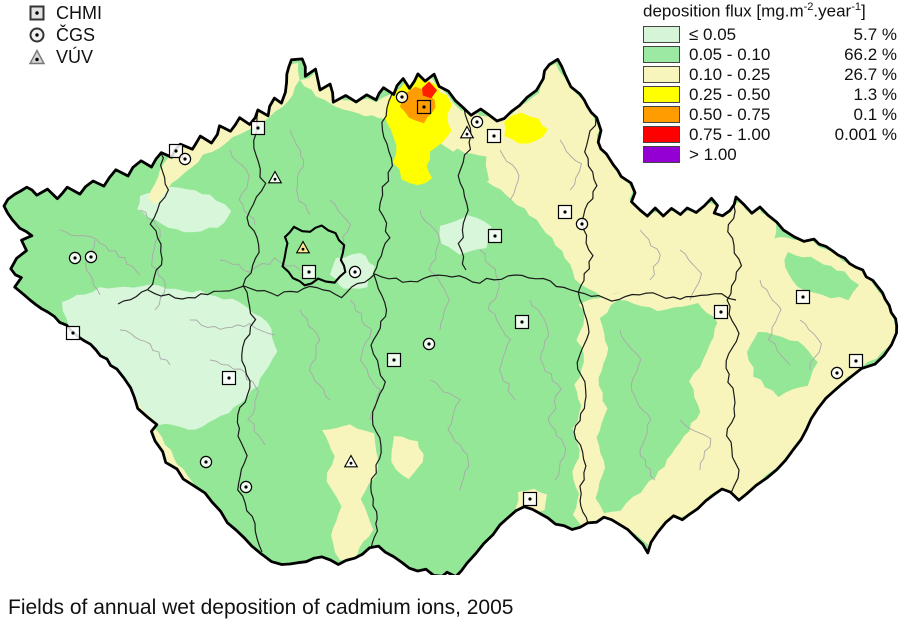 The height and width of the screenshot is (638, 900). I want to click on flux-class-range: 0.75 - 1.00, so click(730, 134).